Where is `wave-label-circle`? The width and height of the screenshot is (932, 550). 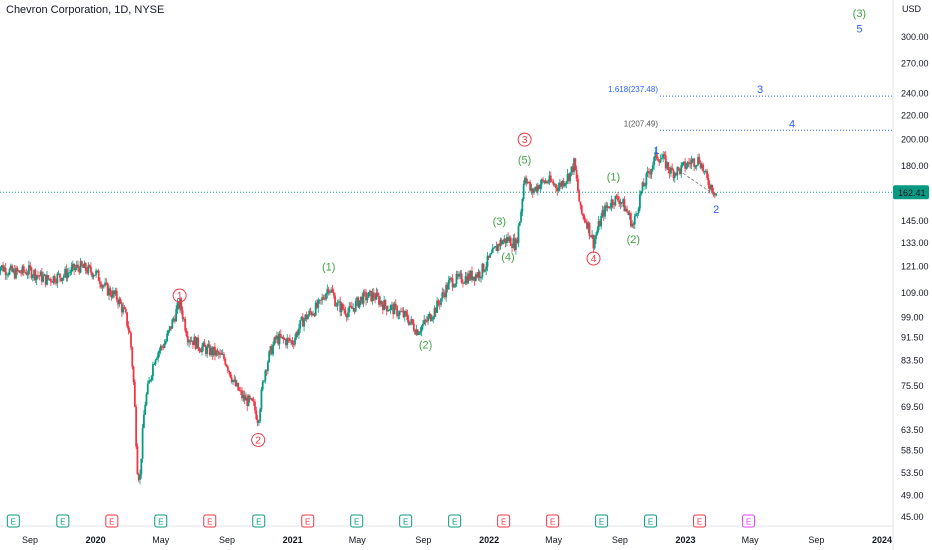
wave-label-circle is located at coordinates (258, 440).